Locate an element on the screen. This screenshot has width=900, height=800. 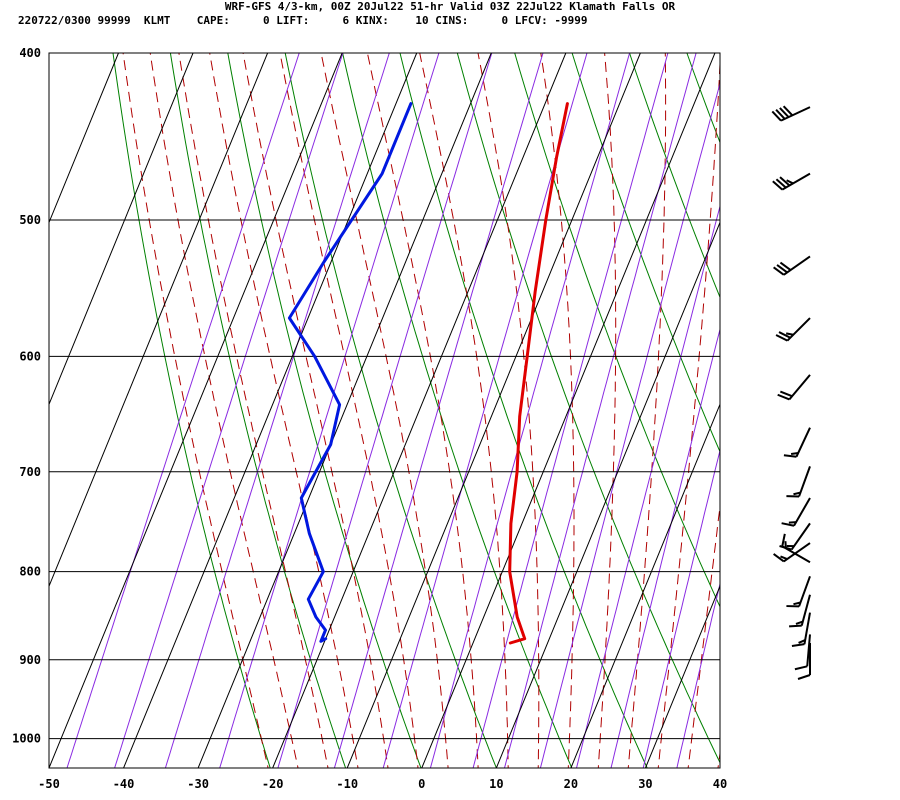
x-tick-label: -20 is located at coordinates (273, 784).